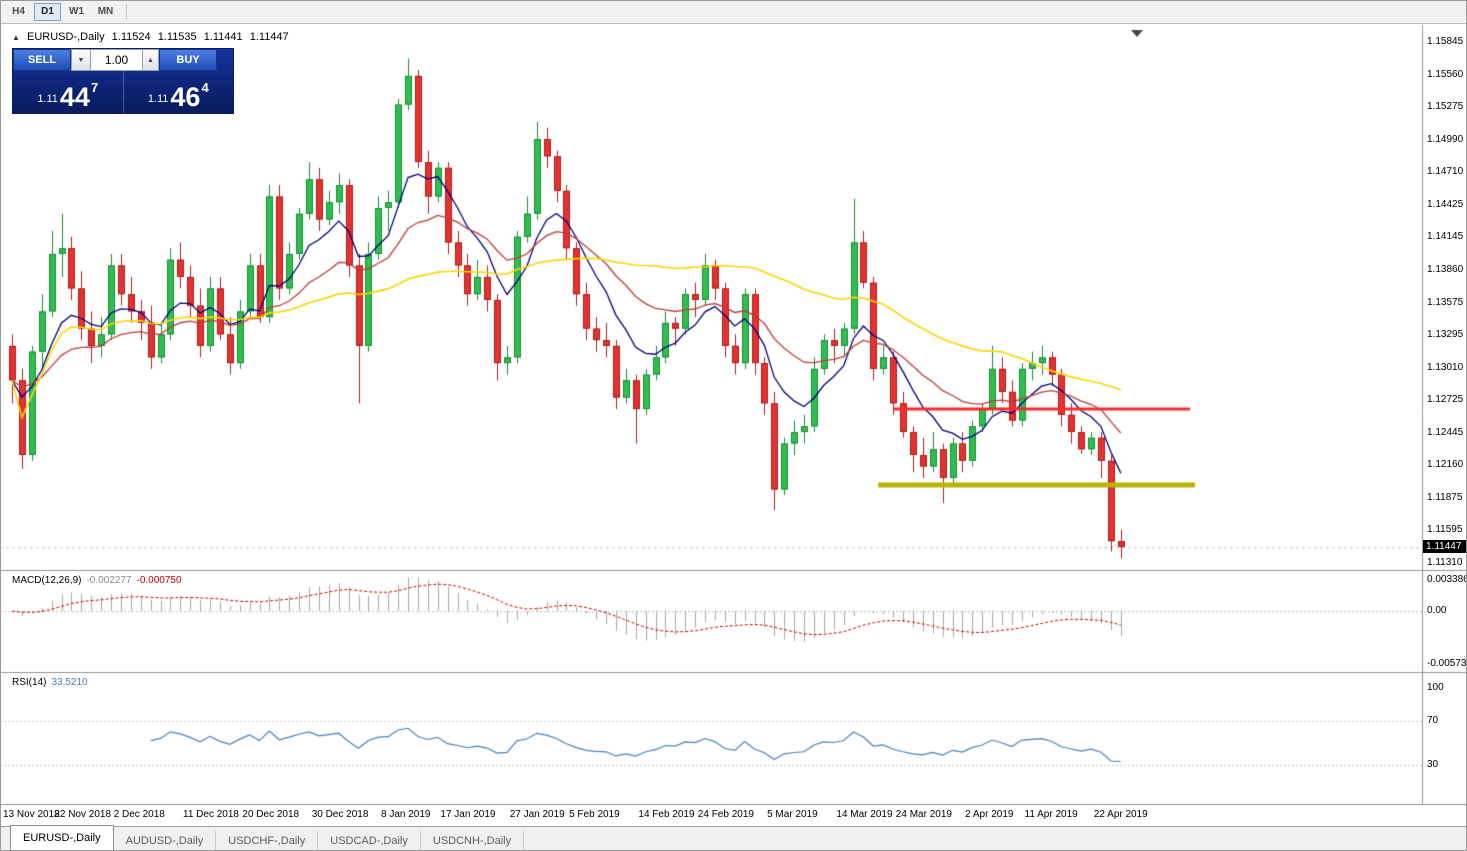 The image size is (1467, 851). I want to click on tab-eurusd: EURUSD-,Daily, so click(62, 838).